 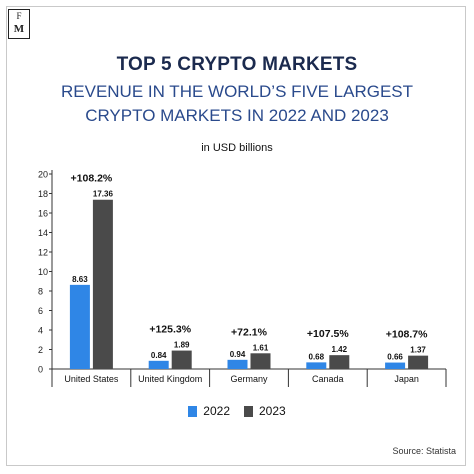 What do you see at coordinates (237, 148) in the screenshot?
I see `unit-label: in USD billions` at bounding box center [237, 148].